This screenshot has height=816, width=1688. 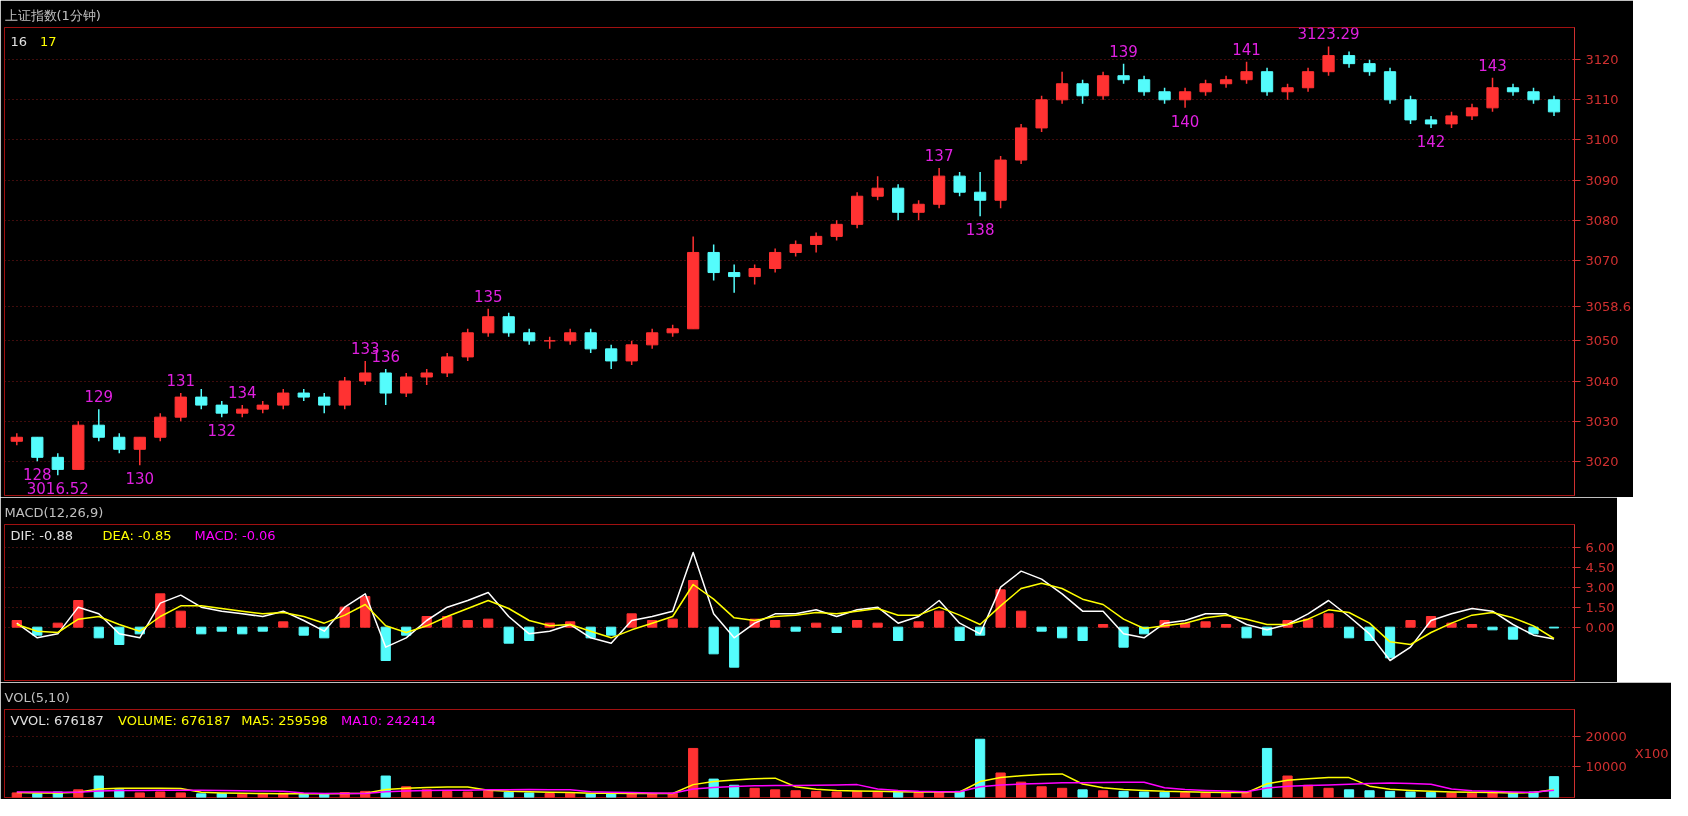 What do you see at coordinates (48, 41) in the screenshot?
I see `annotation: 17` at bounding box center [48, 41].